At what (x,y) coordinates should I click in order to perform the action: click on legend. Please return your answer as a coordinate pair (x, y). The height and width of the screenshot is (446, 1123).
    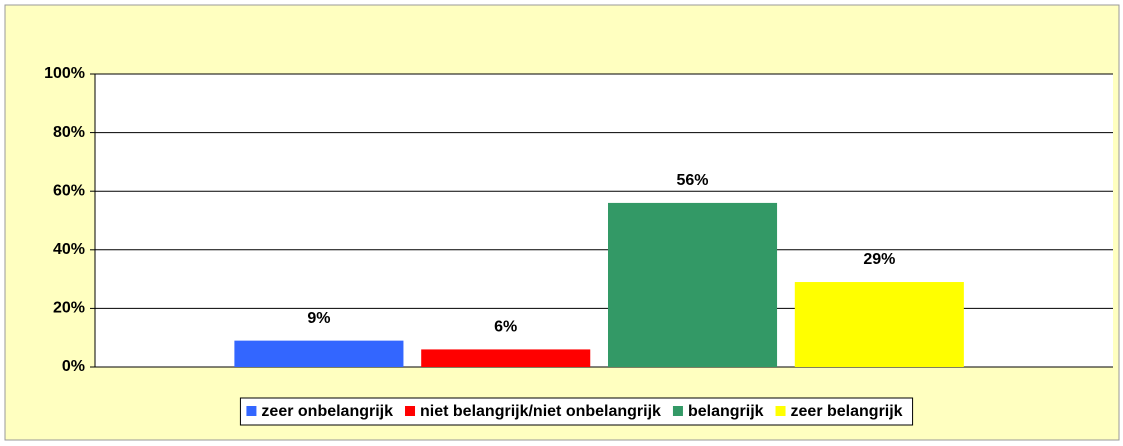
    Looking at the image, I should click on (576, 411).